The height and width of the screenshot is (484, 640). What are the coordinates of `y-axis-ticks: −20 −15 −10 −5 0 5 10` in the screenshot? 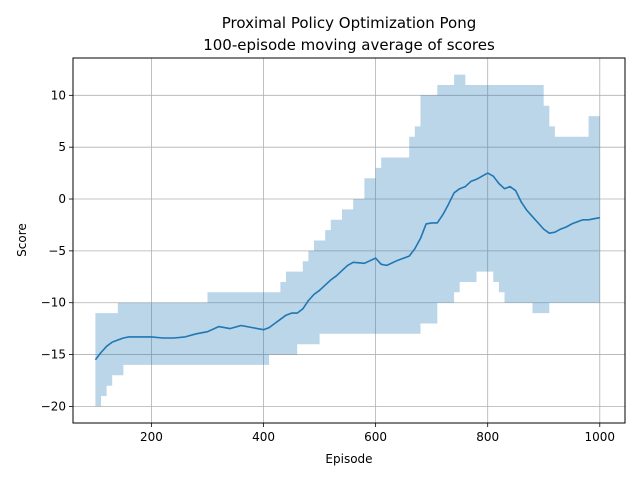 It's located at (57, 250).